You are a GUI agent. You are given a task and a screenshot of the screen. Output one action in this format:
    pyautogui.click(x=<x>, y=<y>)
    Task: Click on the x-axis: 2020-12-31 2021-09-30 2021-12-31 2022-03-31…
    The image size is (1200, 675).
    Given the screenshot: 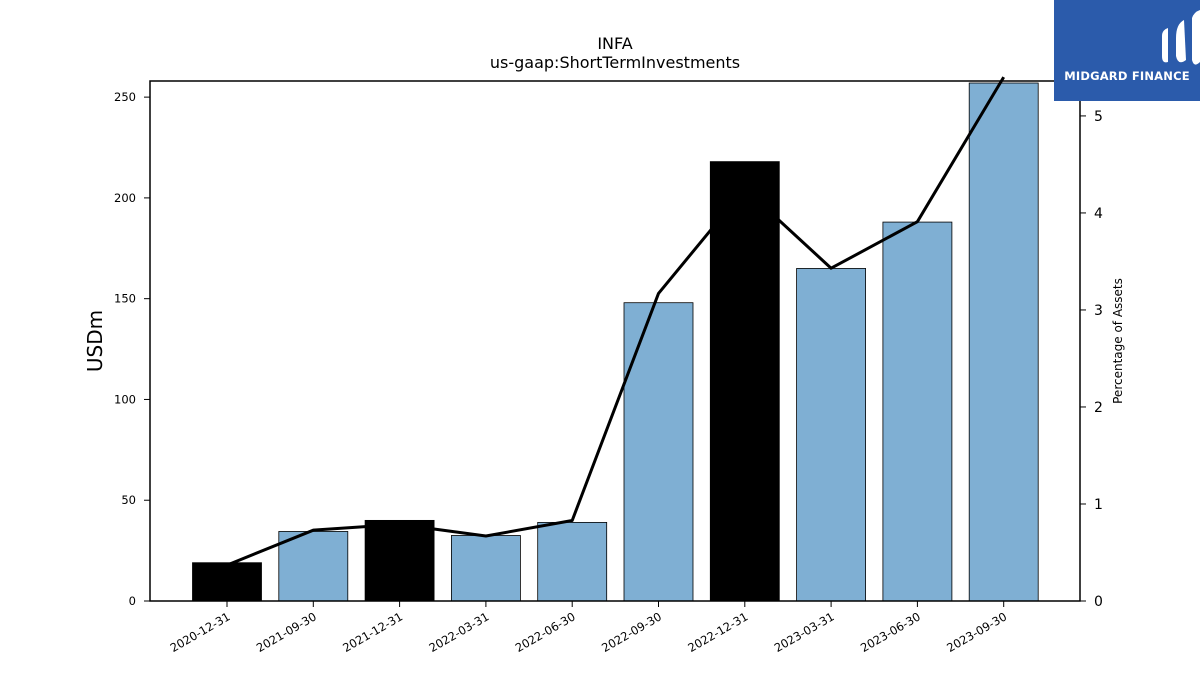 What is the action you would take?
    pyautogui.click(x=588, y=628)
    